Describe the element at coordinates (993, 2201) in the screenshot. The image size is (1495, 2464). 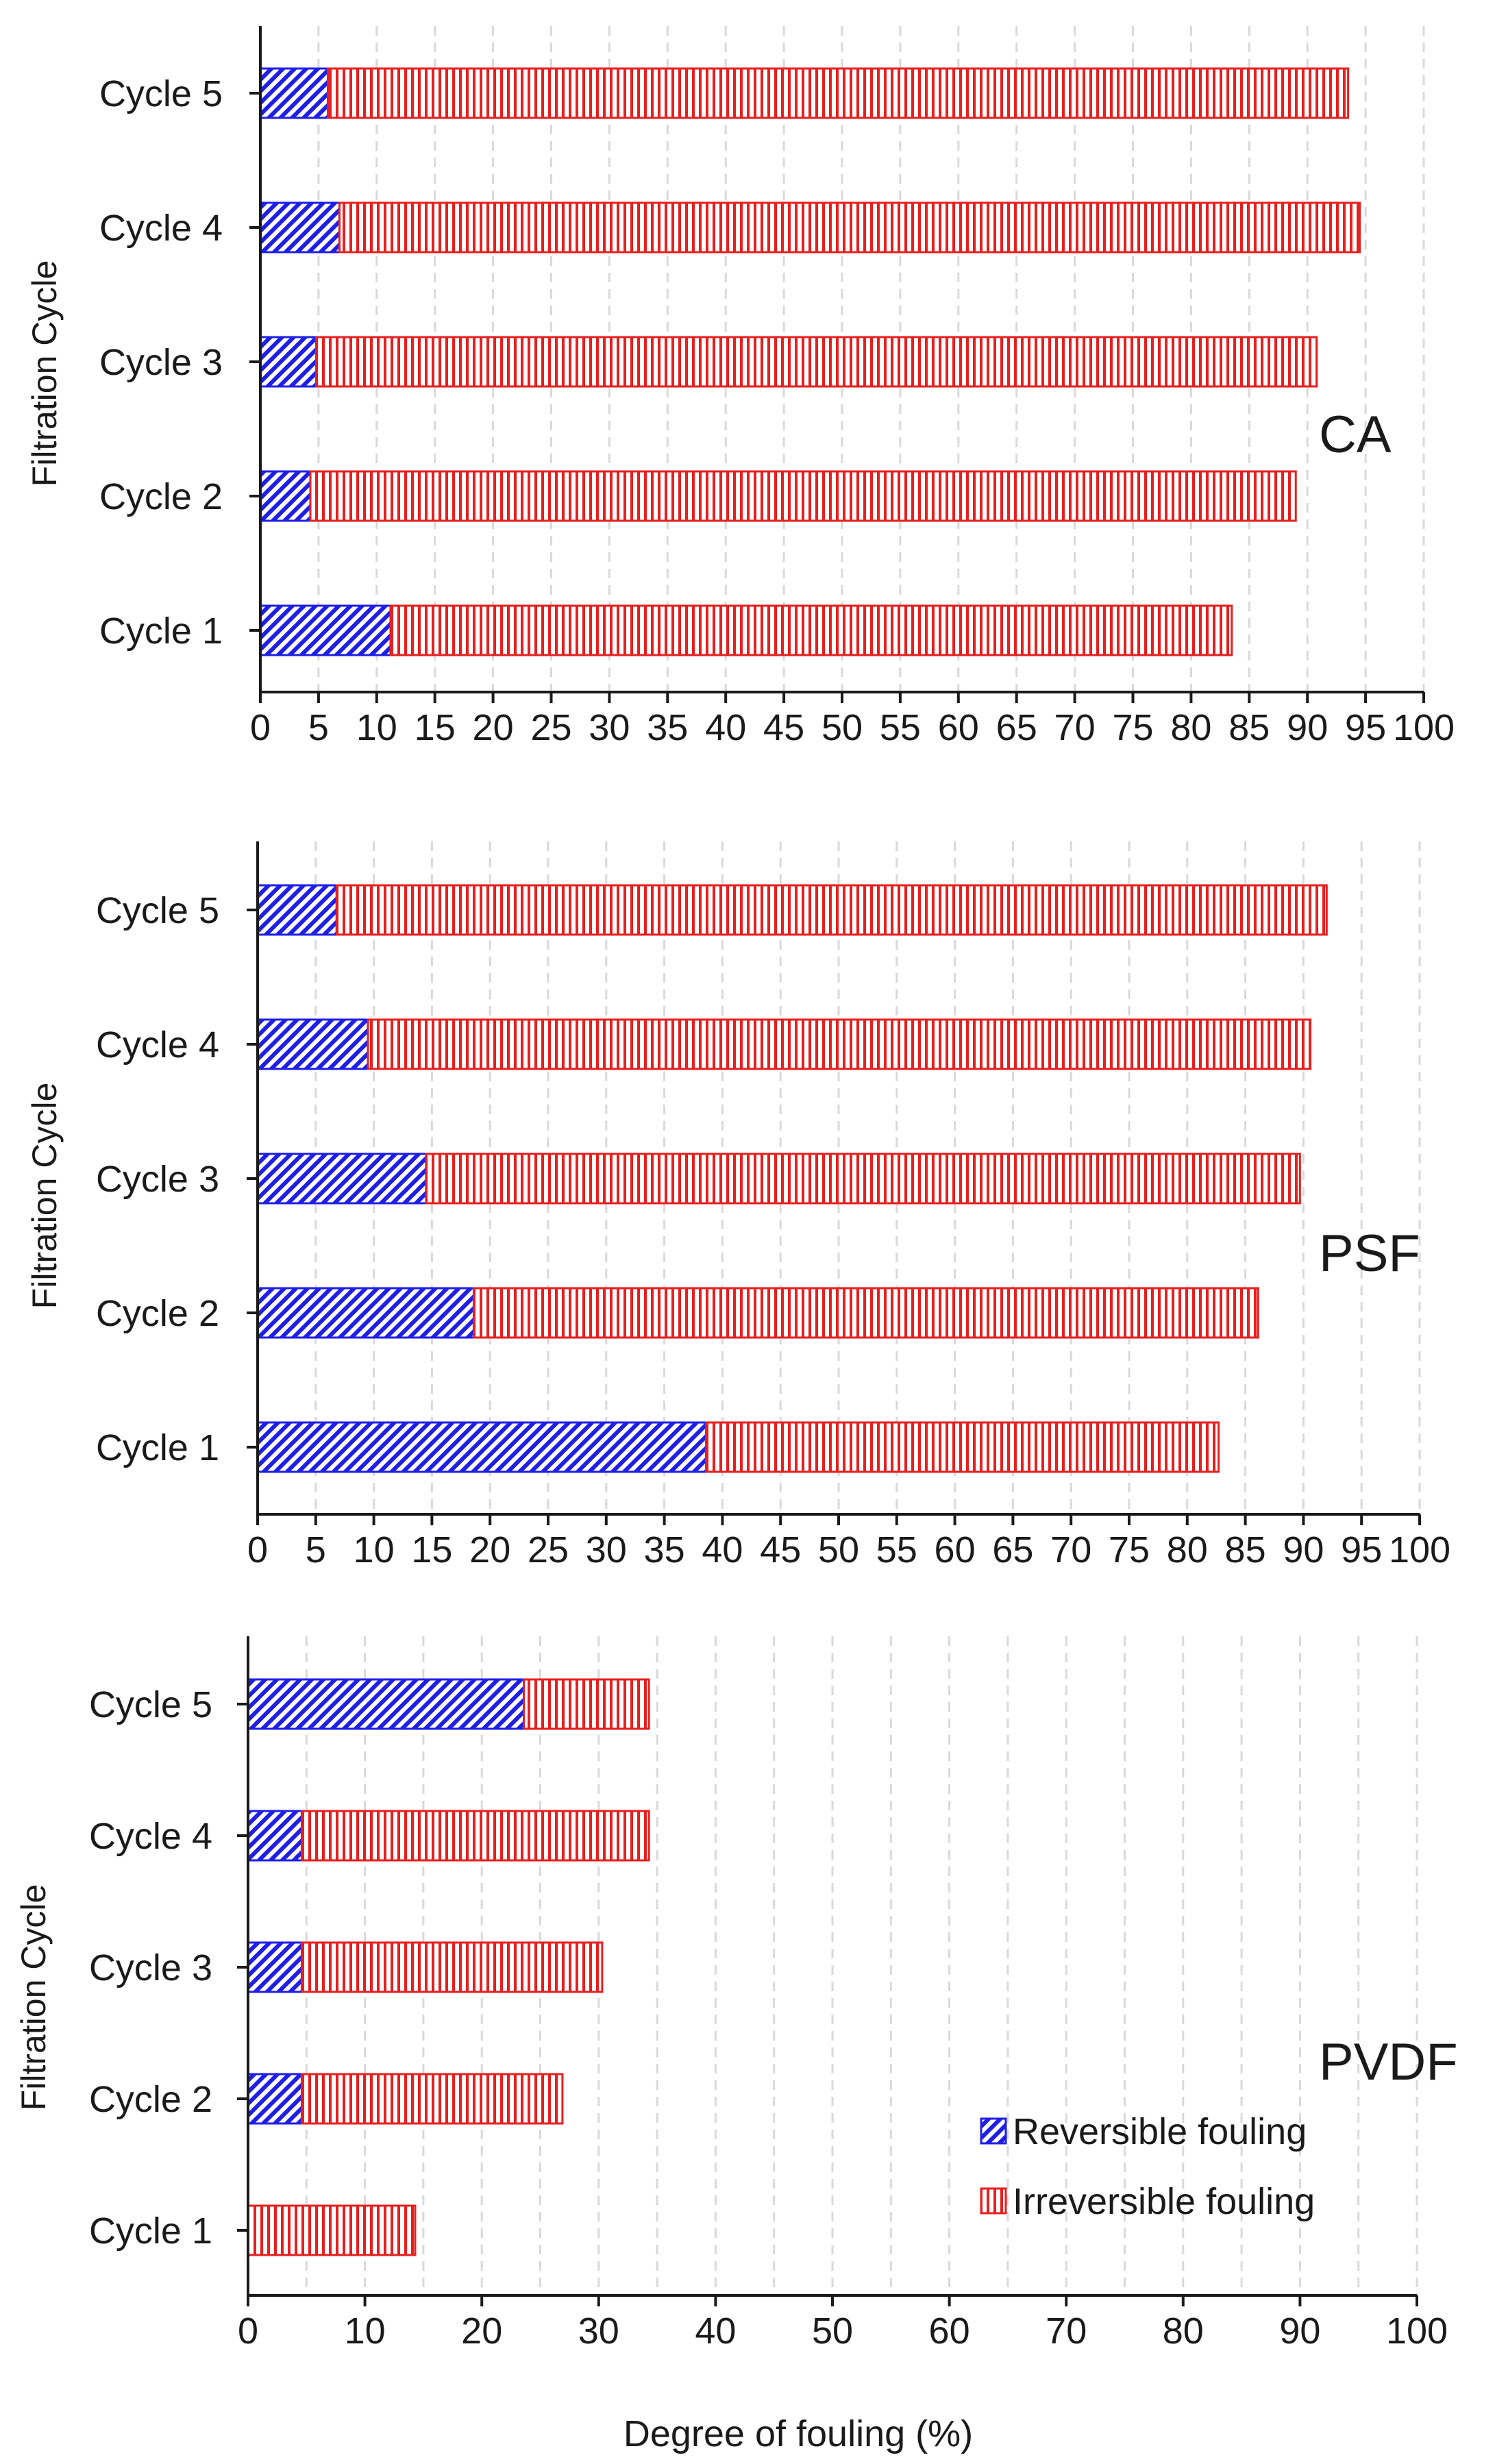
I see `legend-swatch-irreversible` at that location.